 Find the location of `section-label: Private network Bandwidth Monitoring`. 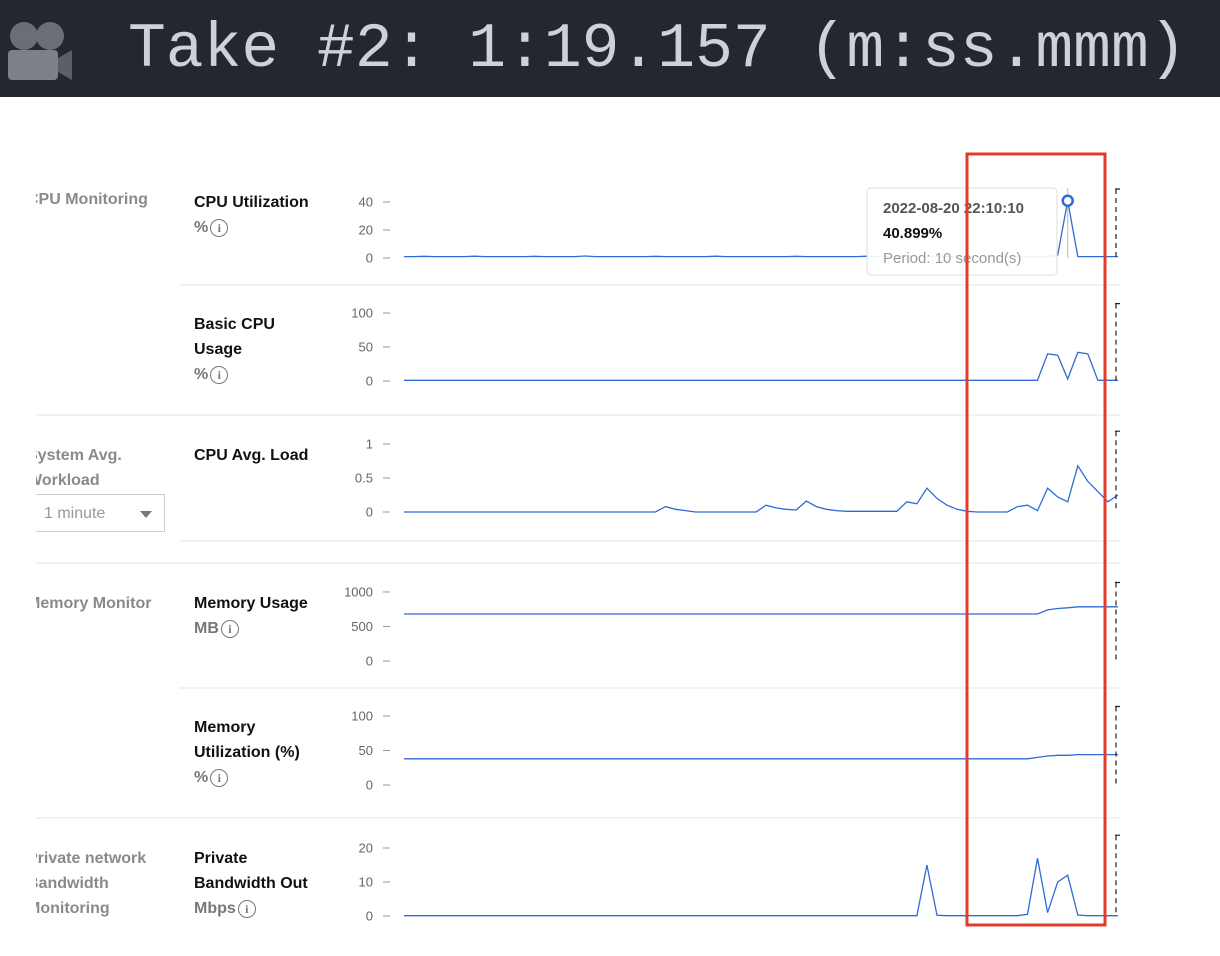

section-label: Private network Bandwidth Monitoring is located at coordinates (101, 883).